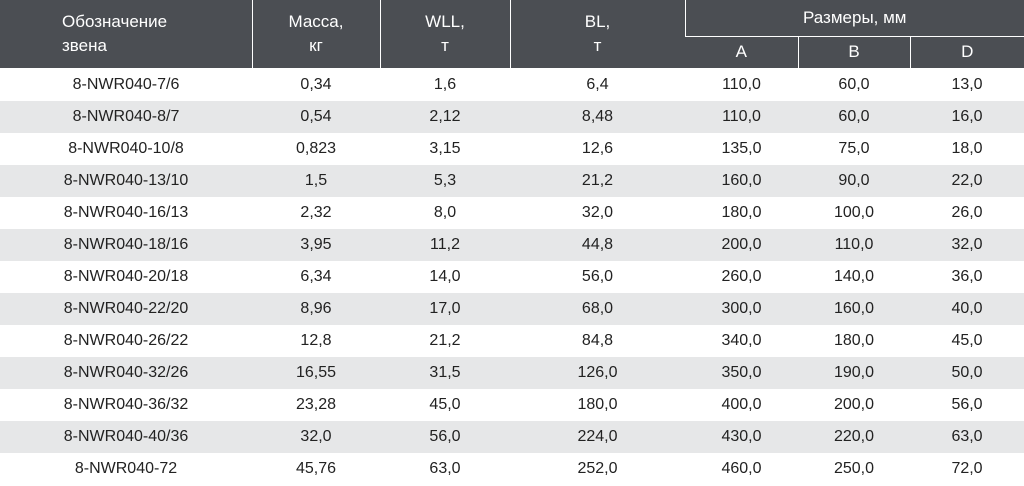 The image size is (1024, 486). I want to click on table-cell: 140,0, so click(854, 276).